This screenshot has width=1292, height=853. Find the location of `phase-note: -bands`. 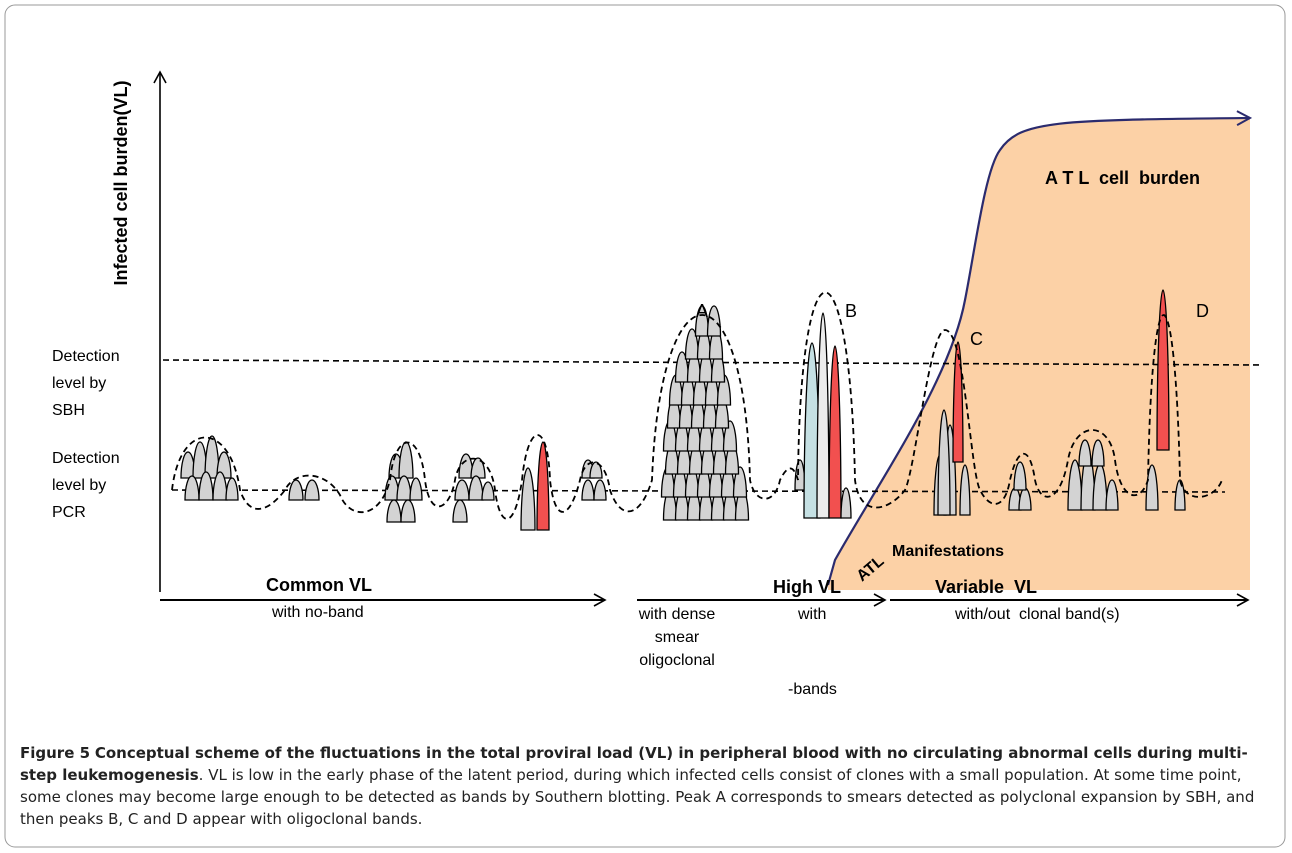

phase-note: -bands is located at coordinates (812, 689).